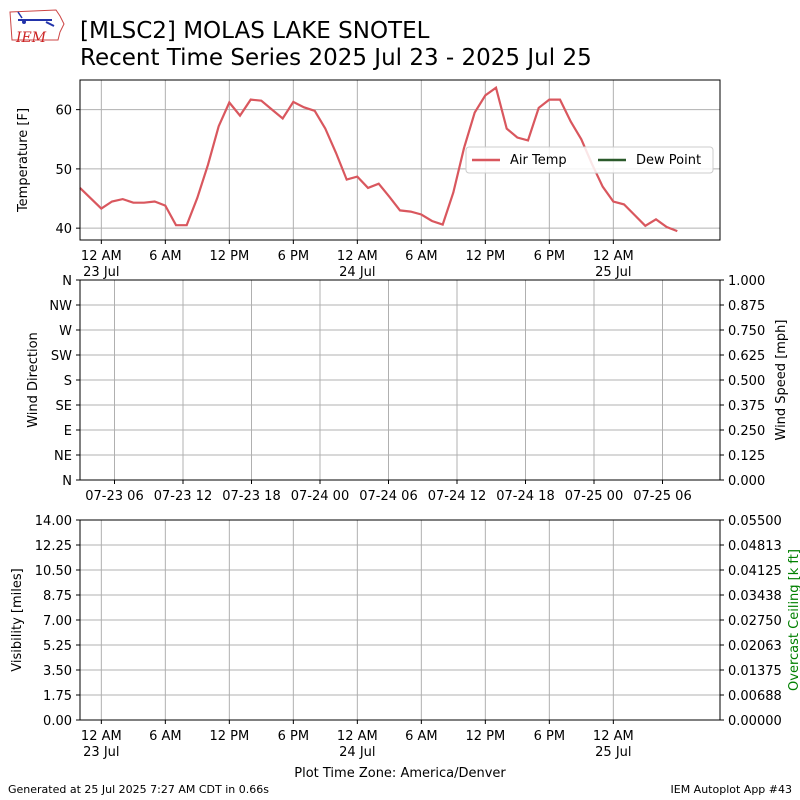 This screenshot has height=800, width=800. Describe the element at coordinates (114, 496) in the screenshot. I see `wind-xtick-label: 07-23 06` at that location.